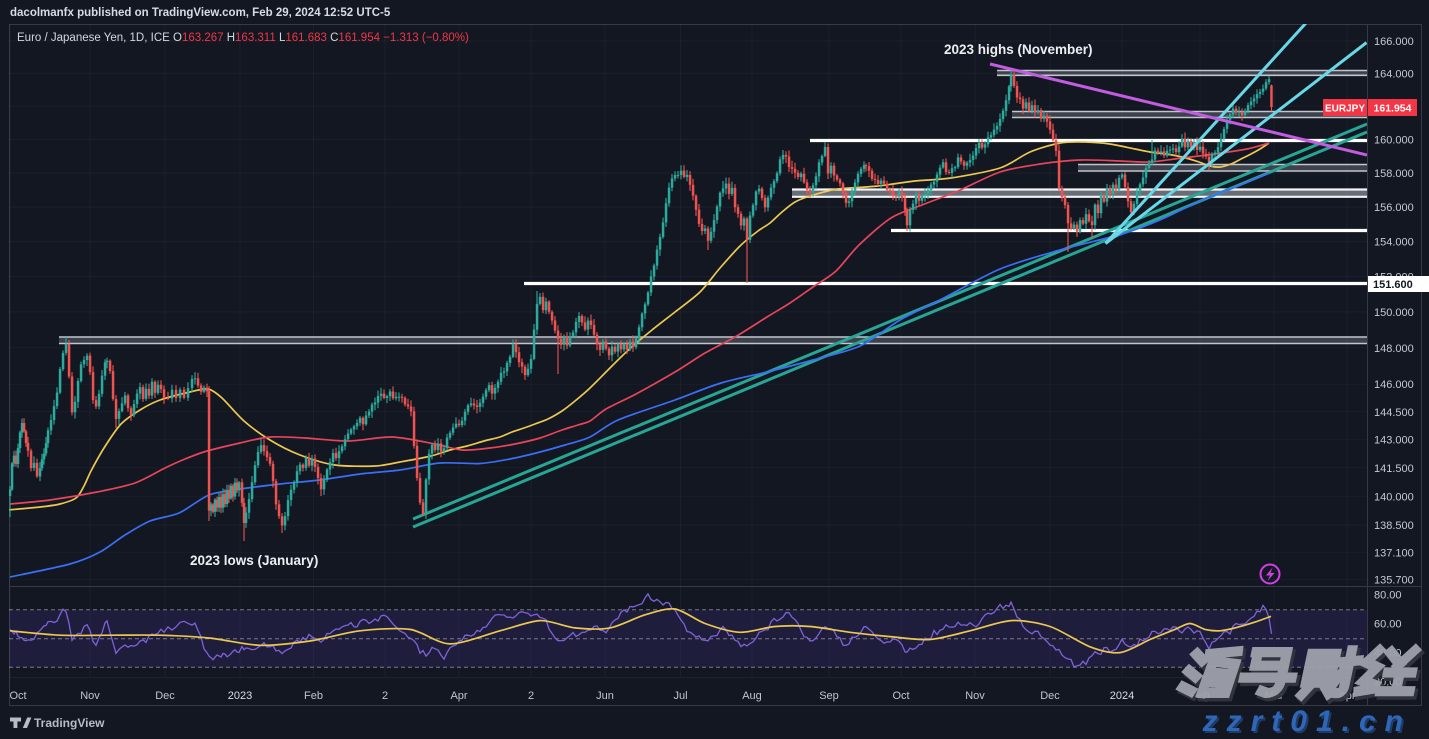 This screenshot has height=739, width=1429. I want to click on svg-text: 2023 highs (November), so click(1018, 49).